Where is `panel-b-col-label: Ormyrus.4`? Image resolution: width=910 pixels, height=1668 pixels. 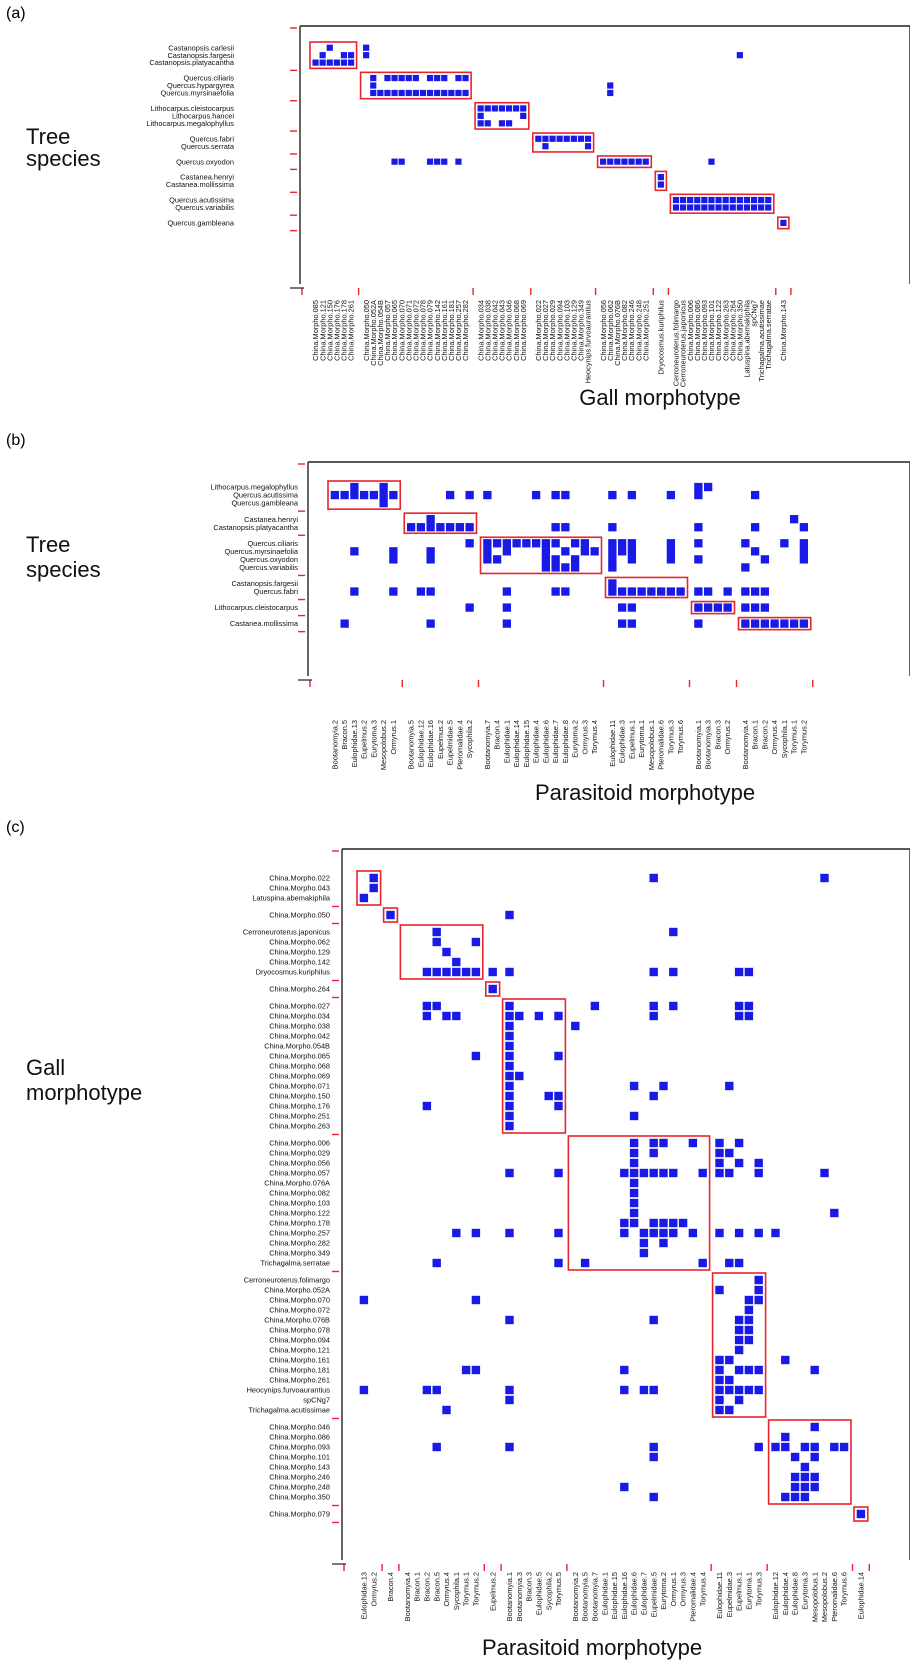 panel-b-col-label: Ormyrus.4 is located at coordinates (774, 737).